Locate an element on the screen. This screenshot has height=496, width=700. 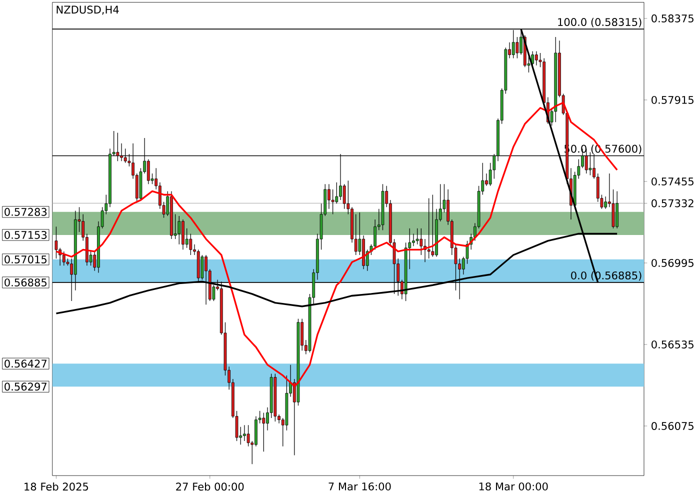
text: 0.57283 is located at coordinates (25, 212).